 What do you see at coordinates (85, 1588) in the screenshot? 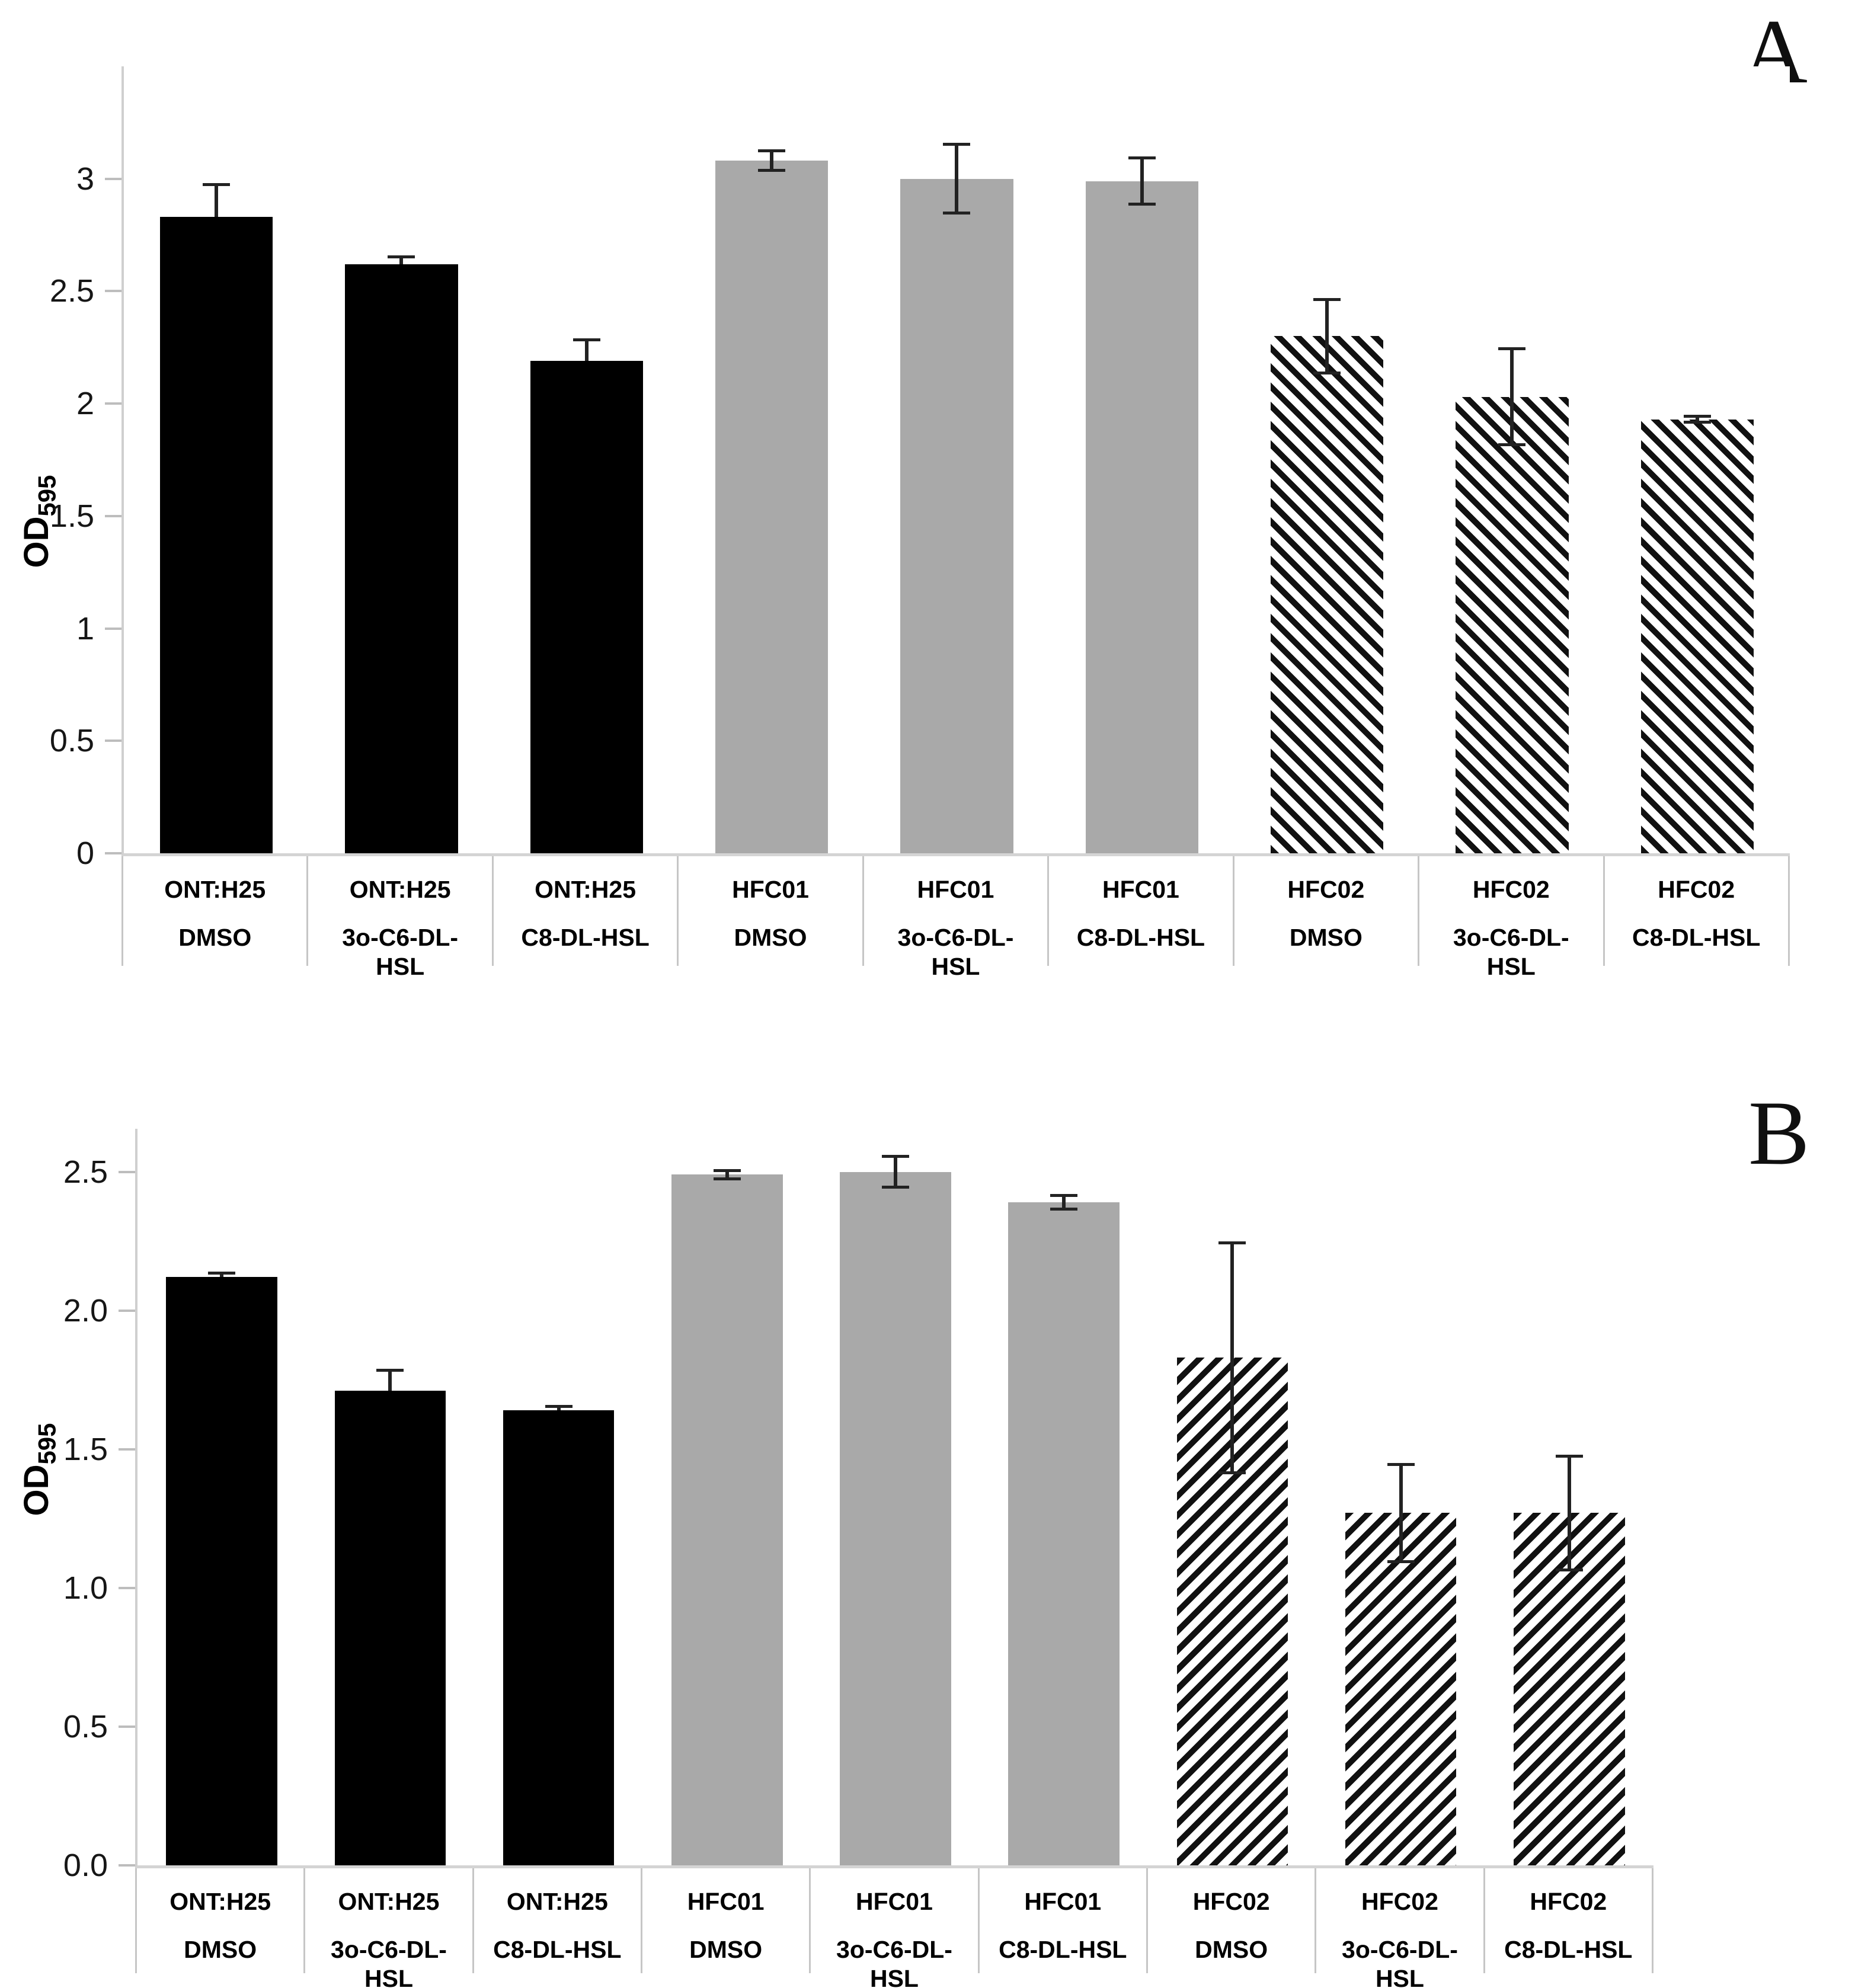
I see `y-tick-label: 1.0` at bounding box center [85, 1588].